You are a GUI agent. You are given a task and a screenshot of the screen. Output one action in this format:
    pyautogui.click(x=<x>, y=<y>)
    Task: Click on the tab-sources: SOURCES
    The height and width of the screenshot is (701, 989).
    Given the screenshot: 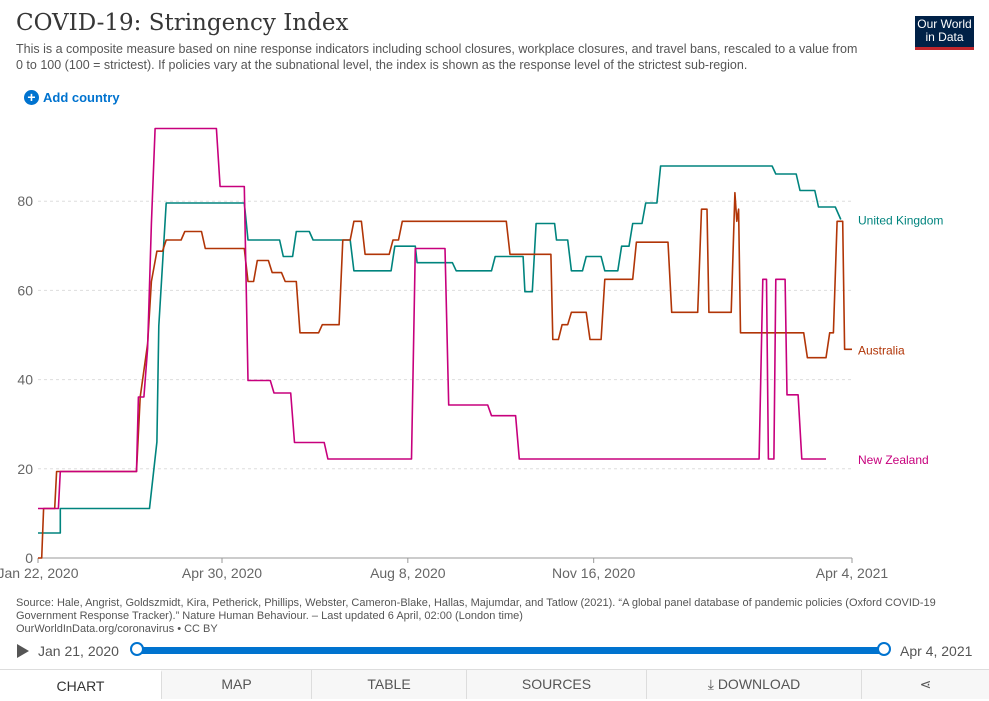 What is the action you would take?
    pyautogui.click(x=557, y=684)
    